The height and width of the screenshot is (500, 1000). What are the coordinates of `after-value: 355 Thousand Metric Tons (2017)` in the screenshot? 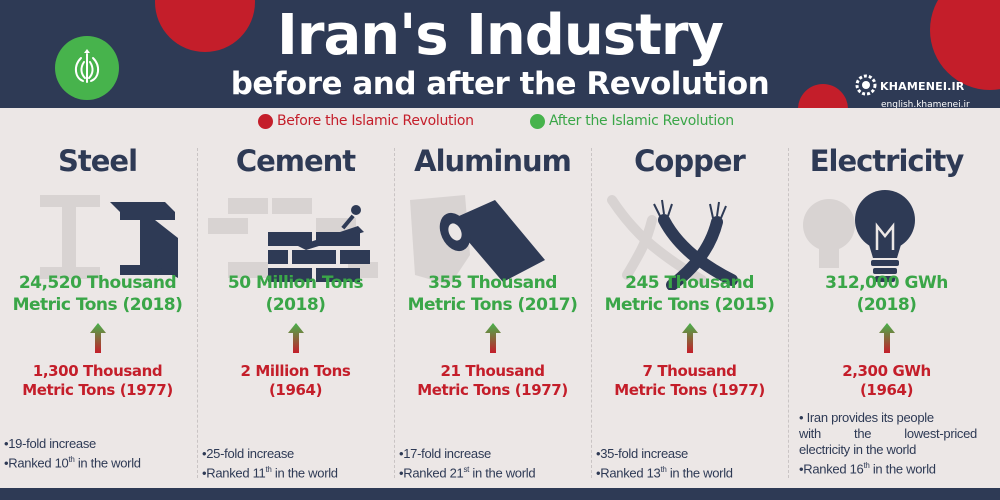 It's located at (492, 294).